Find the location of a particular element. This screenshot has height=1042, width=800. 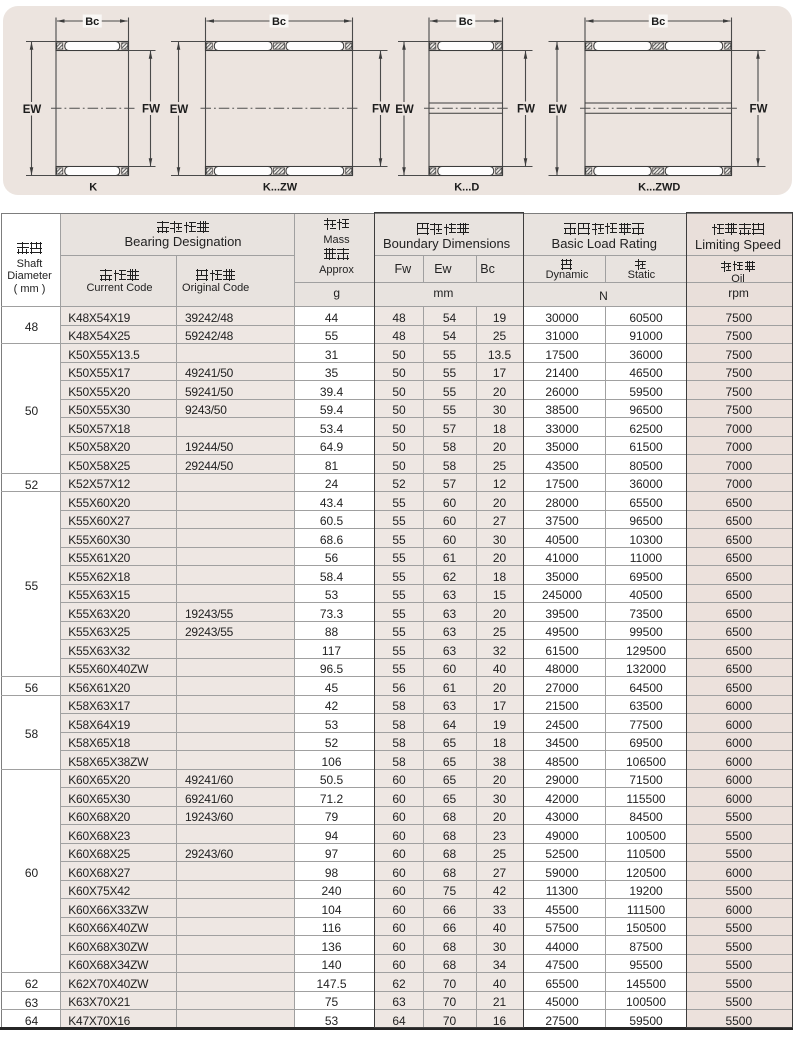

svg-text: K...ZW is located at coordinates (280, 188).